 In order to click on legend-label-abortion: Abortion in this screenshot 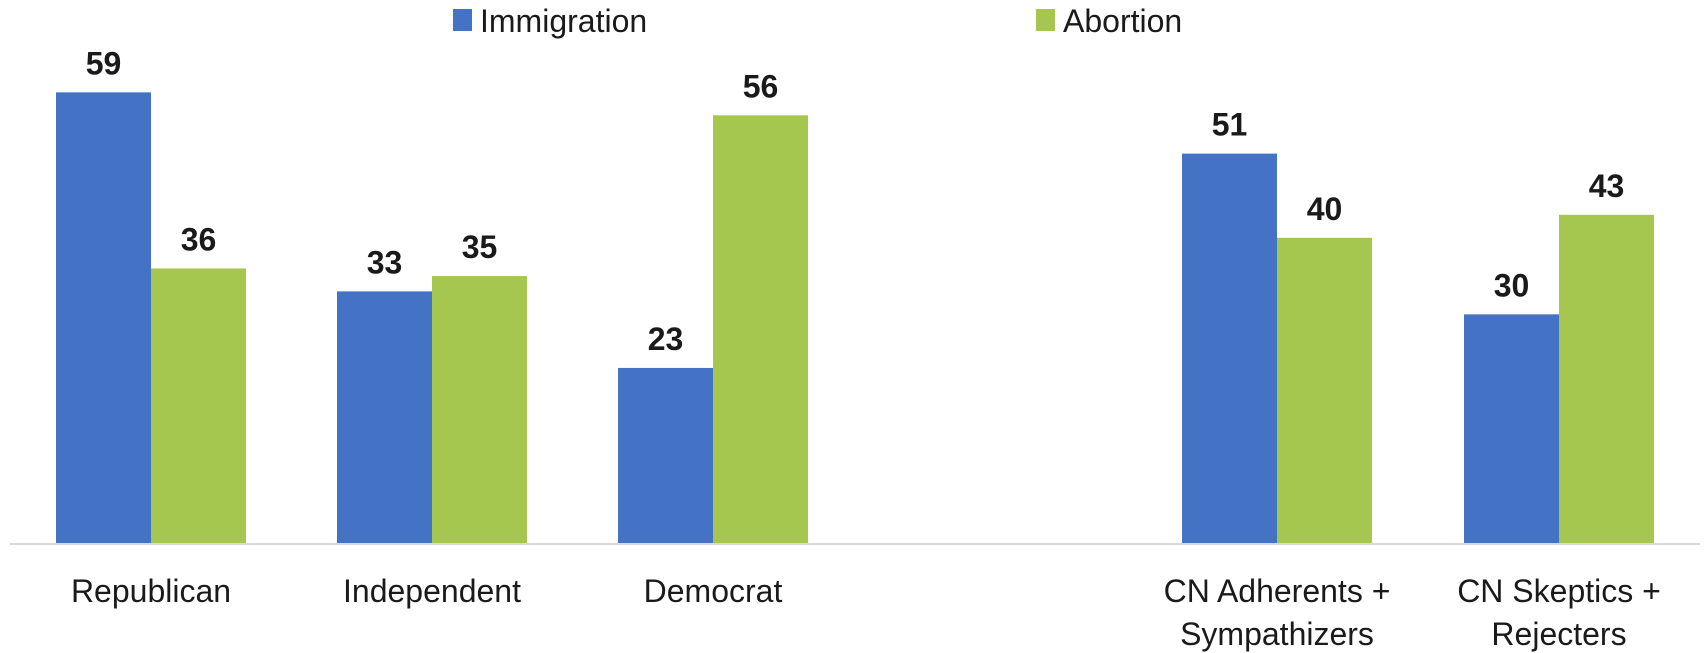, I will do `click(1122, 21)`.